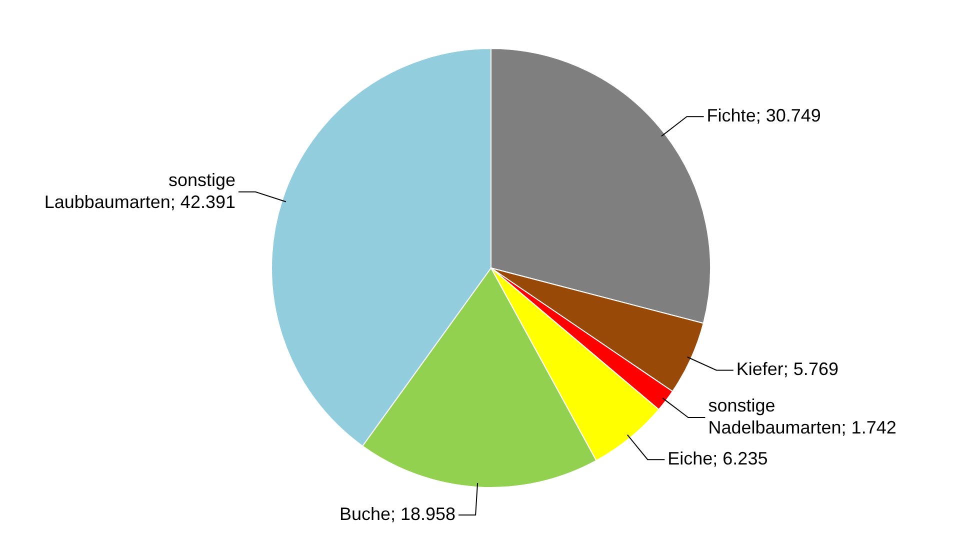 The image size is (955, 553). I want to click on slice-label: Kiefer; 5.769, so click(787, 369).